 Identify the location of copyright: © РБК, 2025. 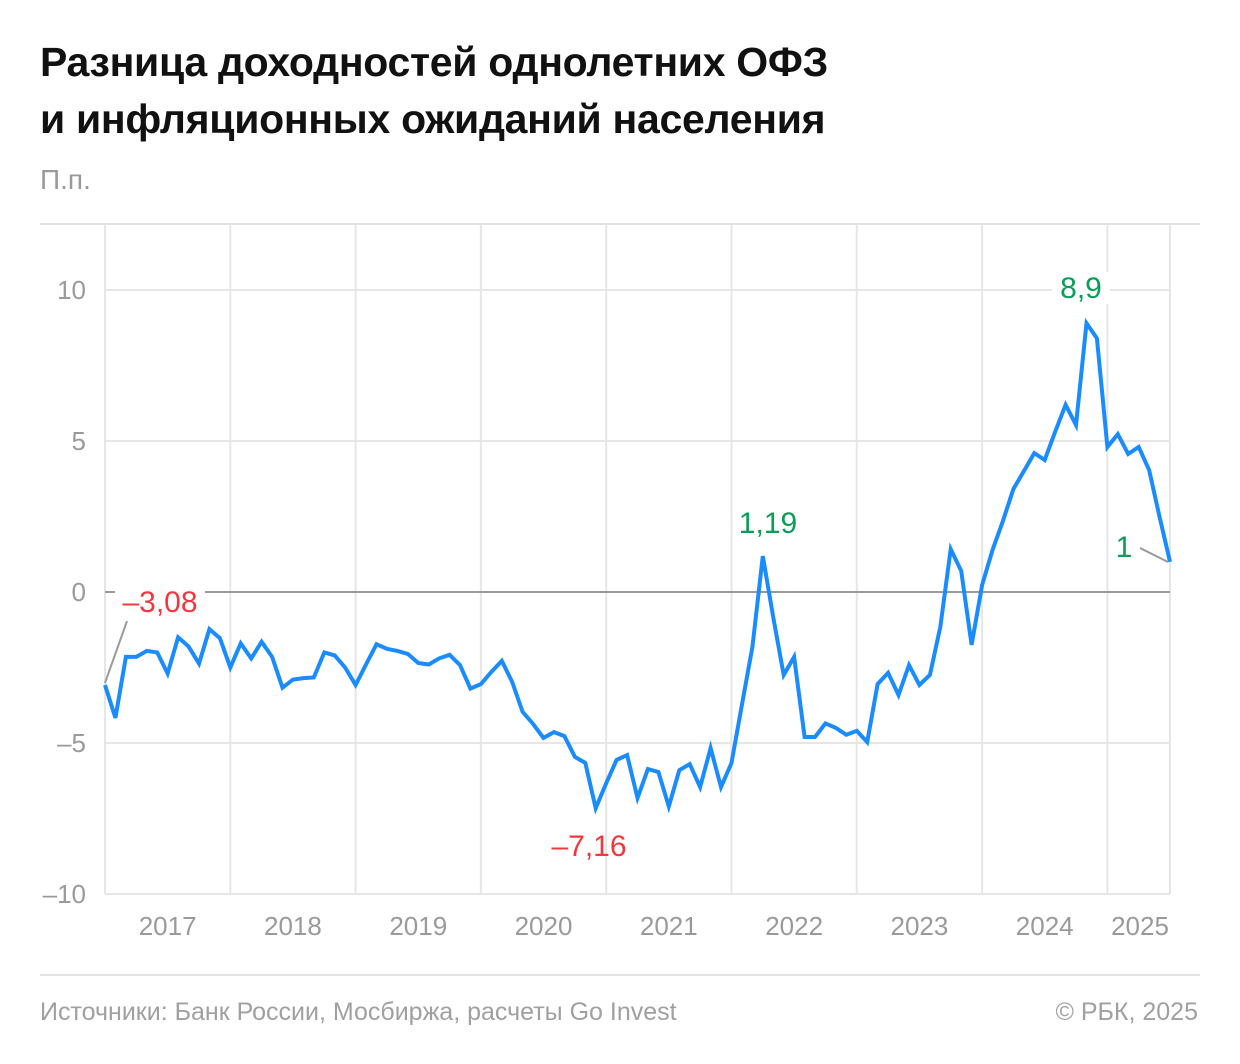
(1126, 1012).